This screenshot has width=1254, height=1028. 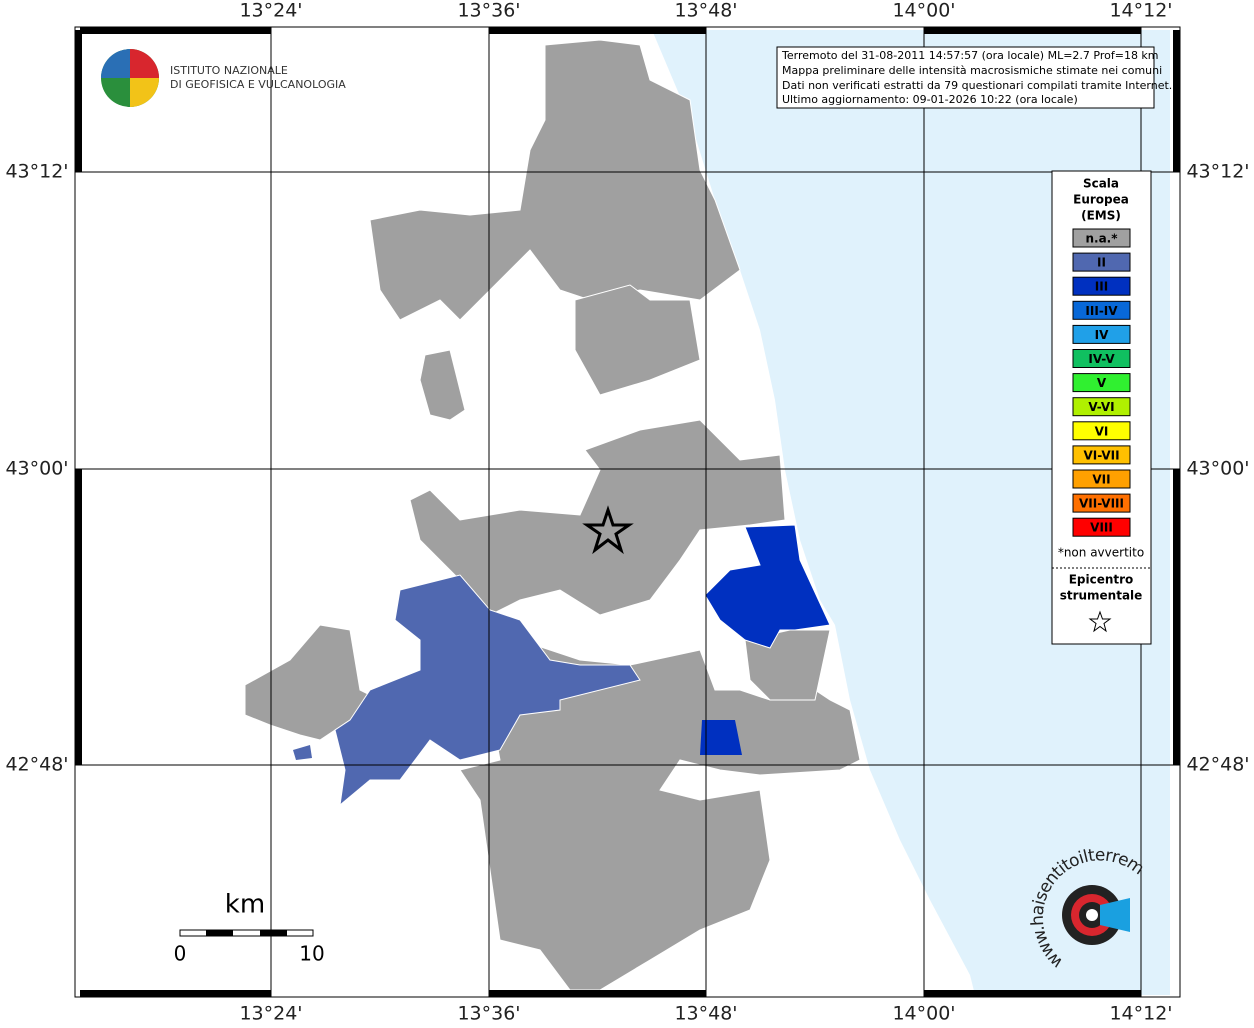 I want to click on legend-label: III, so click(x=1101, y=287).